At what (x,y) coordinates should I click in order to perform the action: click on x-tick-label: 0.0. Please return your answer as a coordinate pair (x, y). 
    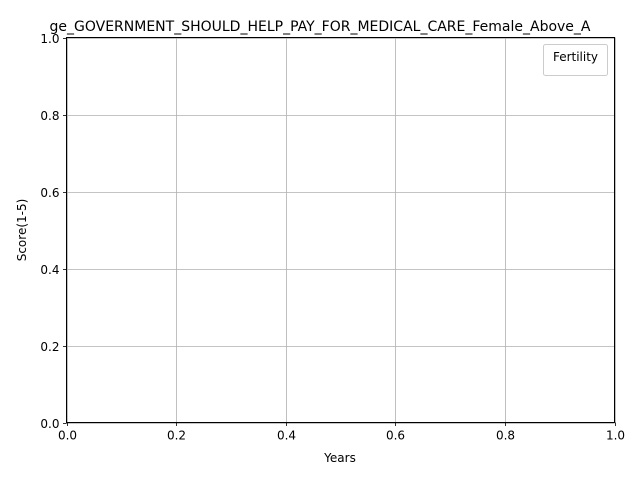
    Looking at the image, I should click on (67, 436).